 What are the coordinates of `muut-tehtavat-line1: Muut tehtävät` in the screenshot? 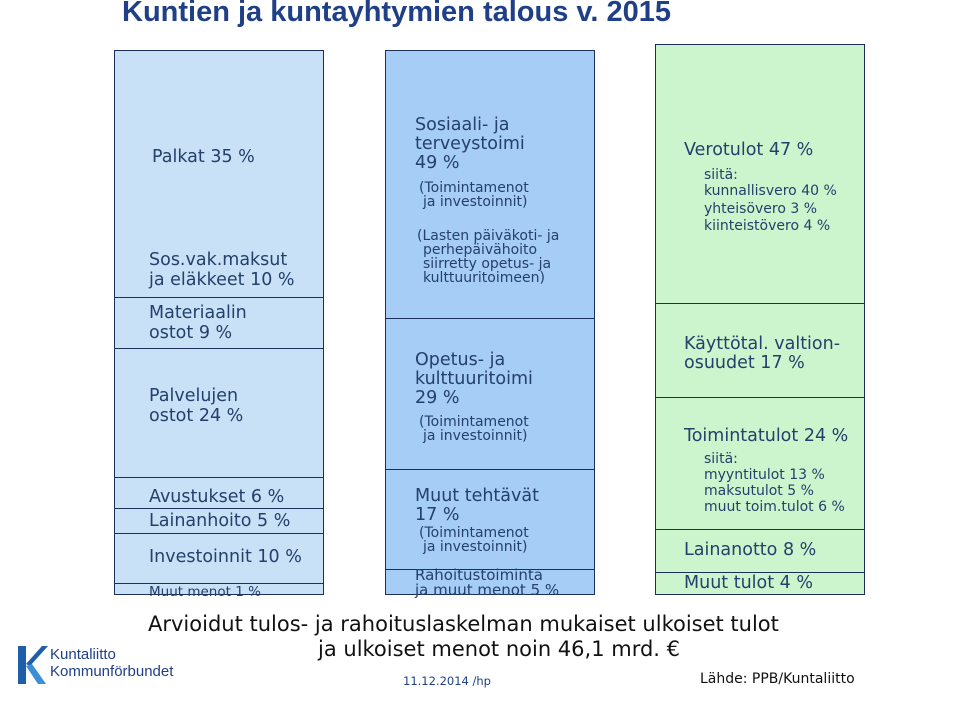 It's located at (477, 496).